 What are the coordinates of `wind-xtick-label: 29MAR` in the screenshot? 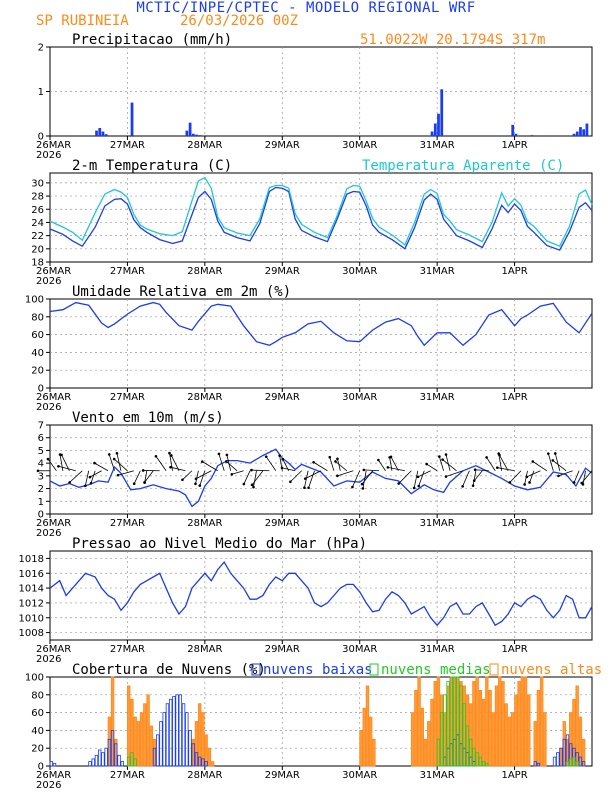 It's located at (282, 523).